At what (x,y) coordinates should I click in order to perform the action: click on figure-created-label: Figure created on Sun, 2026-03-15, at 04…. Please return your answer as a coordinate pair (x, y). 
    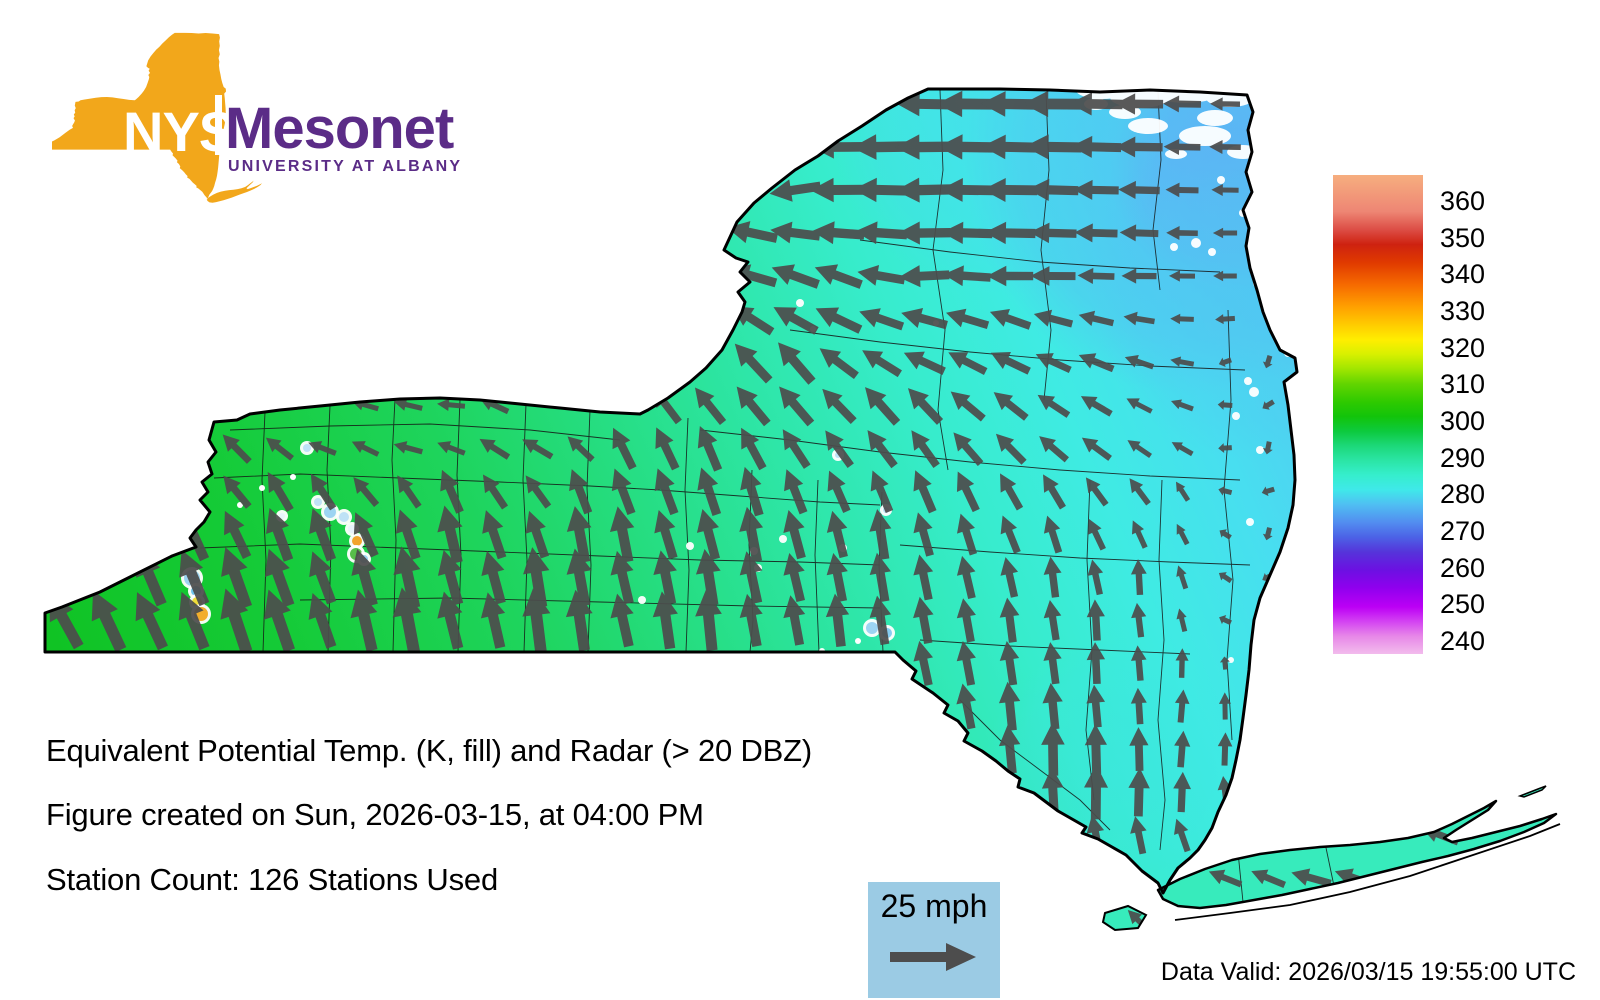
    Looking at the image, I should click on (375, 814).